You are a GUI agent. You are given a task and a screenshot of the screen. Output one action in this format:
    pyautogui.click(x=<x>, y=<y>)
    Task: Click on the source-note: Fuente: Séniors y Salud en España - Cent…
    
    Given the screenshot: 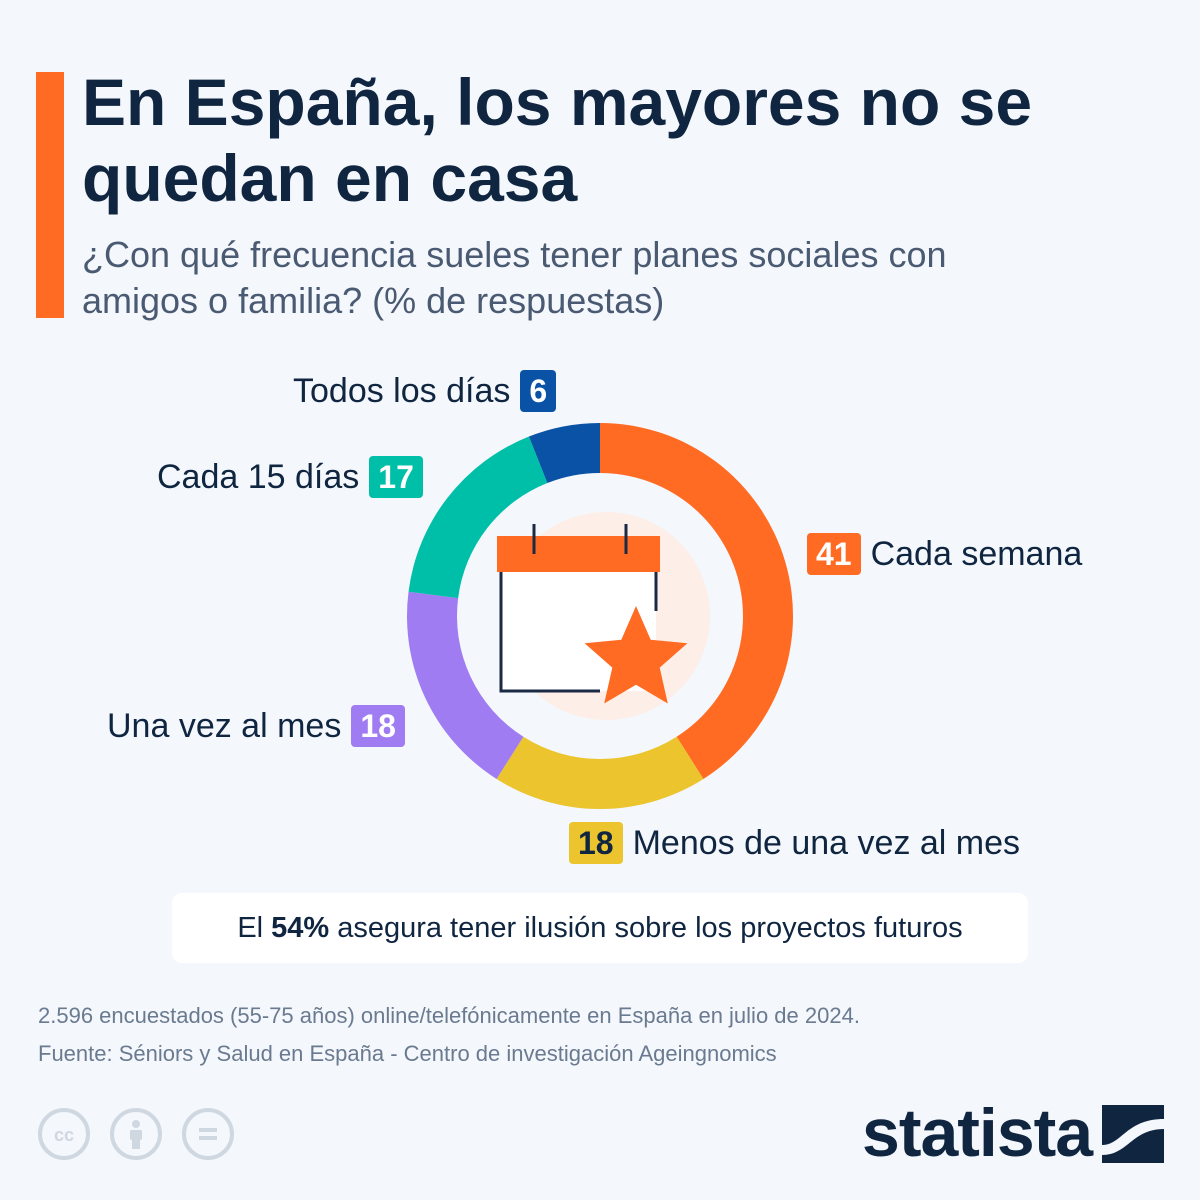 What is the action you would take?
    pyautogui.click(x=407, y=1053)
    